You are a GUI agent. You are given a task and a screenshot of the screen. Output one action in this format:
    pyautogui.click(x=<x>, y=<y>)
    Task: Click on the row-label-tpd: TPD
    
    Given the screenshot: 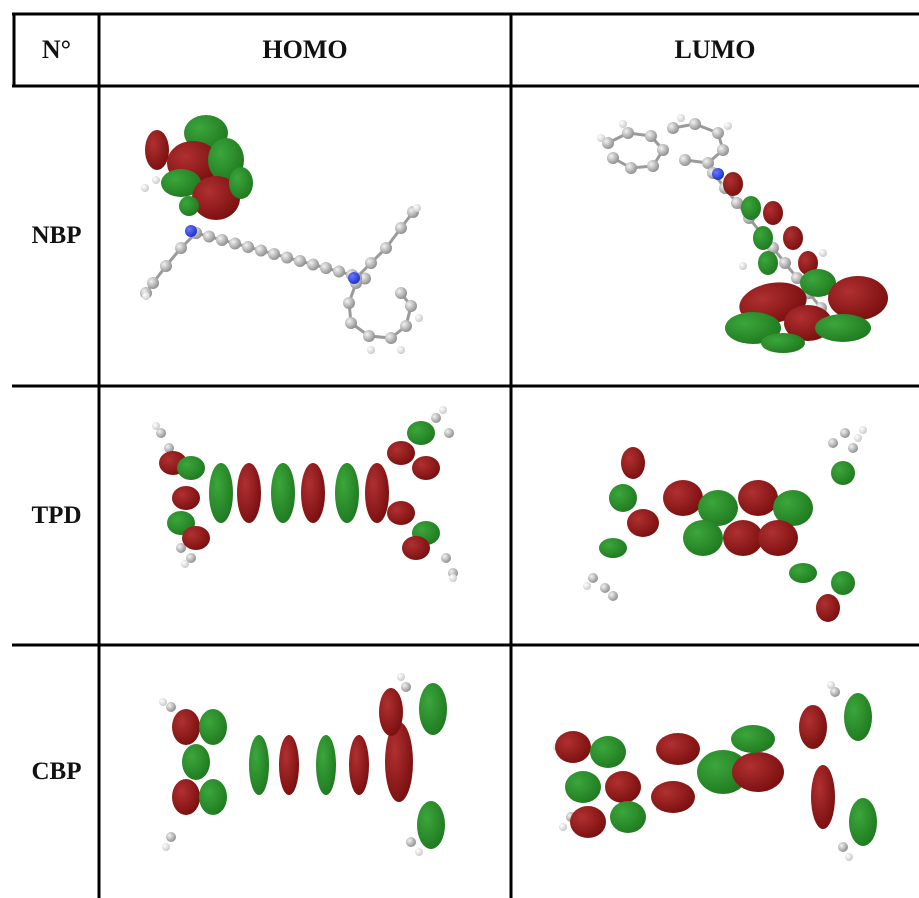 What is the action you would take?
    pyautogui.click(x=56, y=515)
    